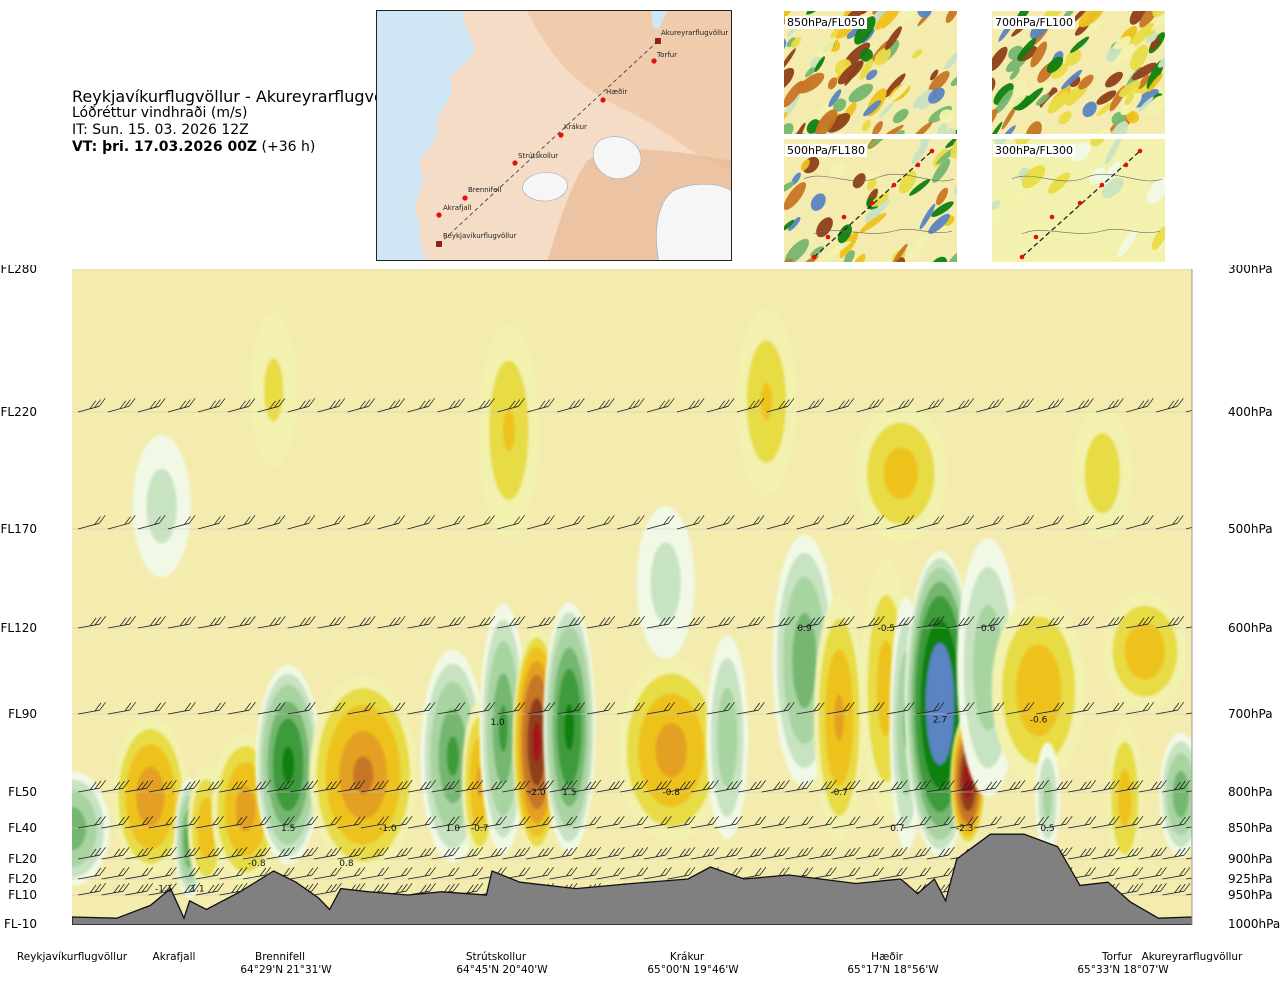 The width and height of the screenshot is (1280, 985). What do you see at coordinates (346, 864) in the screenshot?
I see `contour-value-label: 0.8` at bounding box center [346, 864].